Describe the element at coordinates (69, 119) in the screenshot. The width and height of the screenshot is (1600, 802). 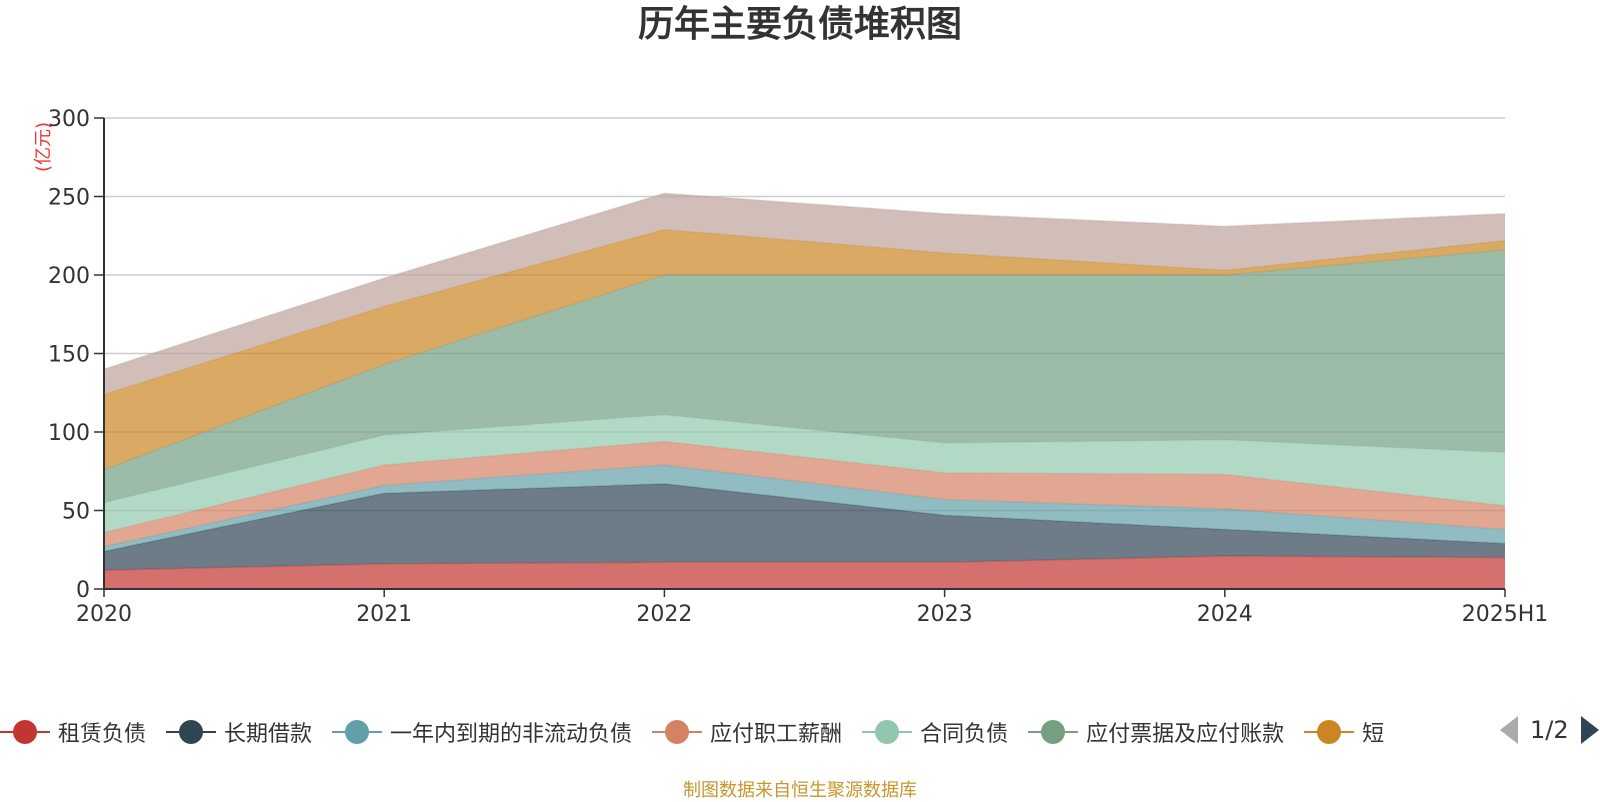
I see `y-tick-label: 300` at that location.